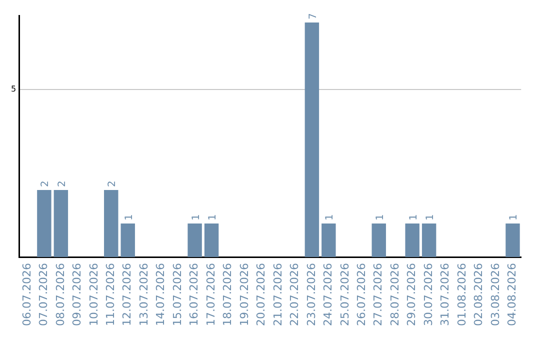  What do you see at coordinates (127, 294) in the screenshot?
I see `x-tick-label: 12.07.2026` at bounding box center [127, 294].